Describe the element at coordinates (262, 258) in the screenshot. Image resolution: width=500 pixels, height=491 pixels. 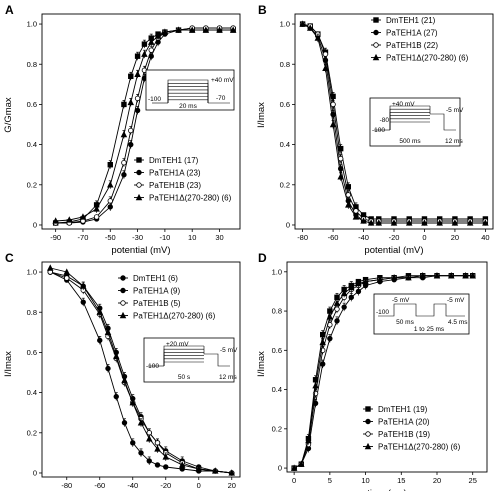
I see `panel-label: D` at that location.